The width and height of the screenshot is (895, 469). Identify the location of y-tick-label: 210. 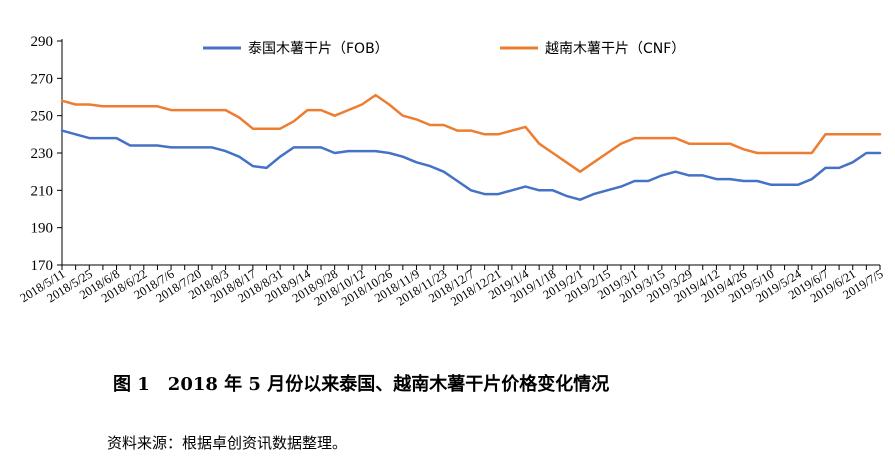
(42, 191).